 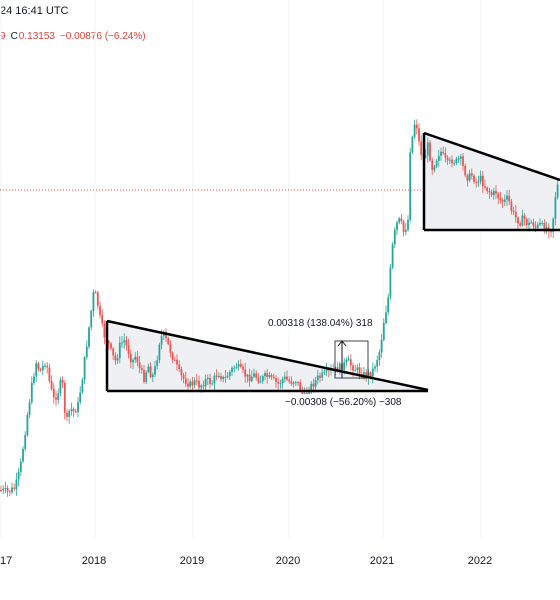 What do you see at coordinates (94, 561) in the screenshot?
I see `x-axis-tick-label: 2018` at bounding box center [94, 561].